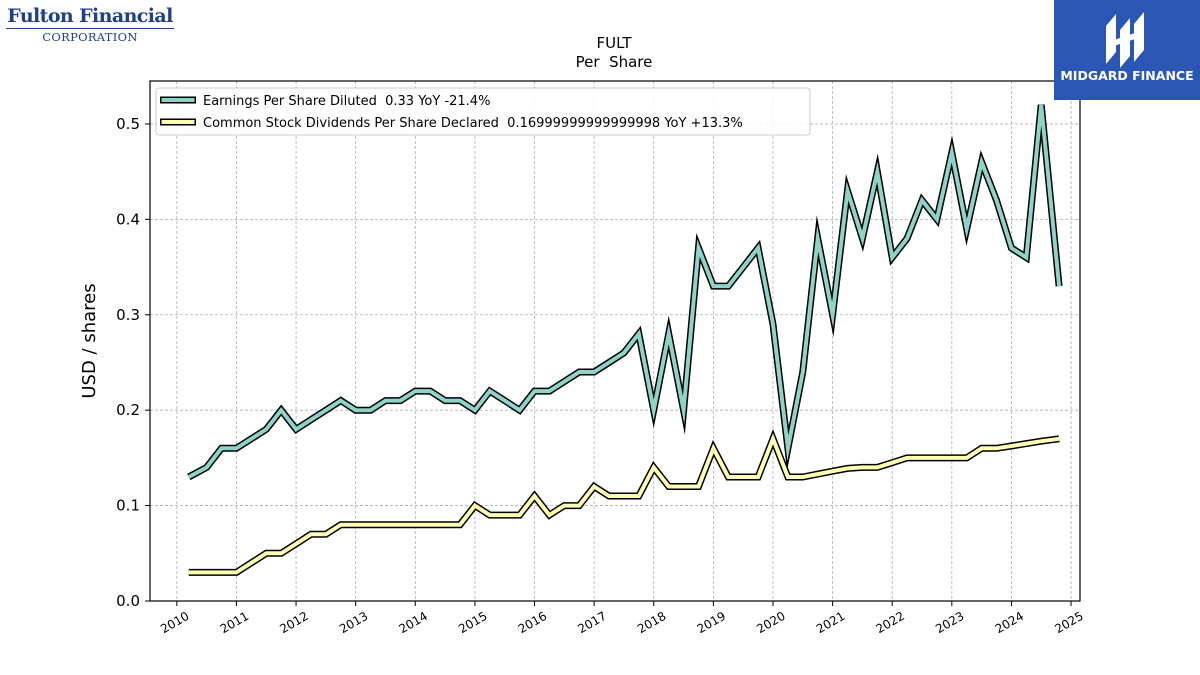 The height and width of the screenshot is (675, 1200). I want to click on x-tick-label: 2023, so click(949, 622).